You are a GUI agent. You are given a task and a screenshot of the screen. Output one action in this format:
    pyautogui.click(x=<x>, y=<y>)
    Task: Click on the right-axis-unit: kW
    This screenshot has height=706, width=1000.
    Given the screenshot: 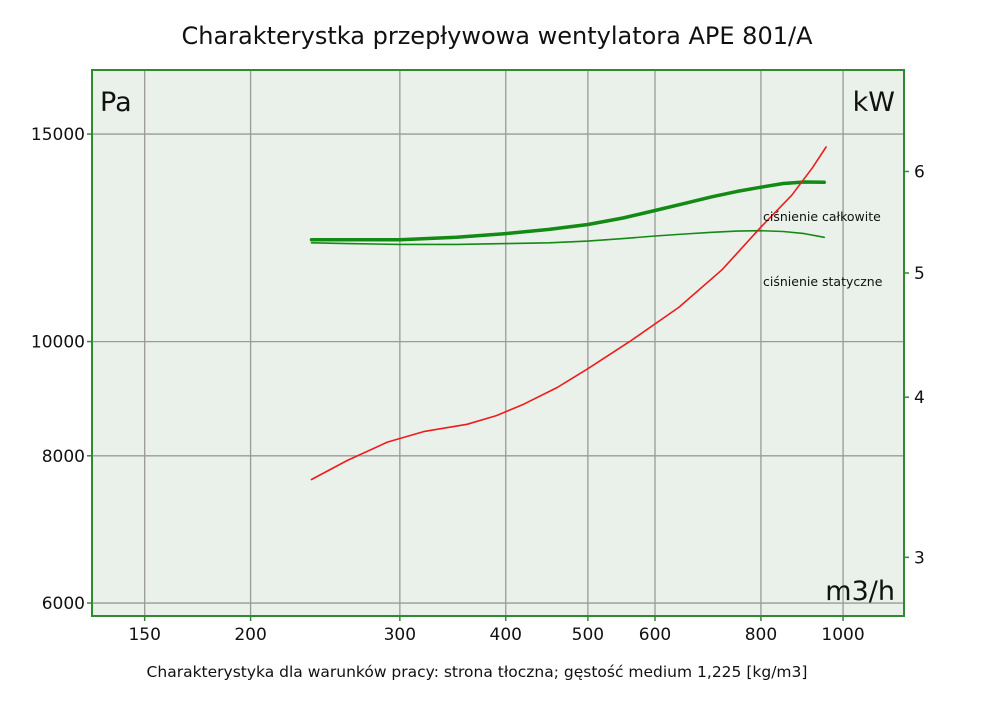 What is the action you would take?
    pyautogui.click(x=874, y=102)
    